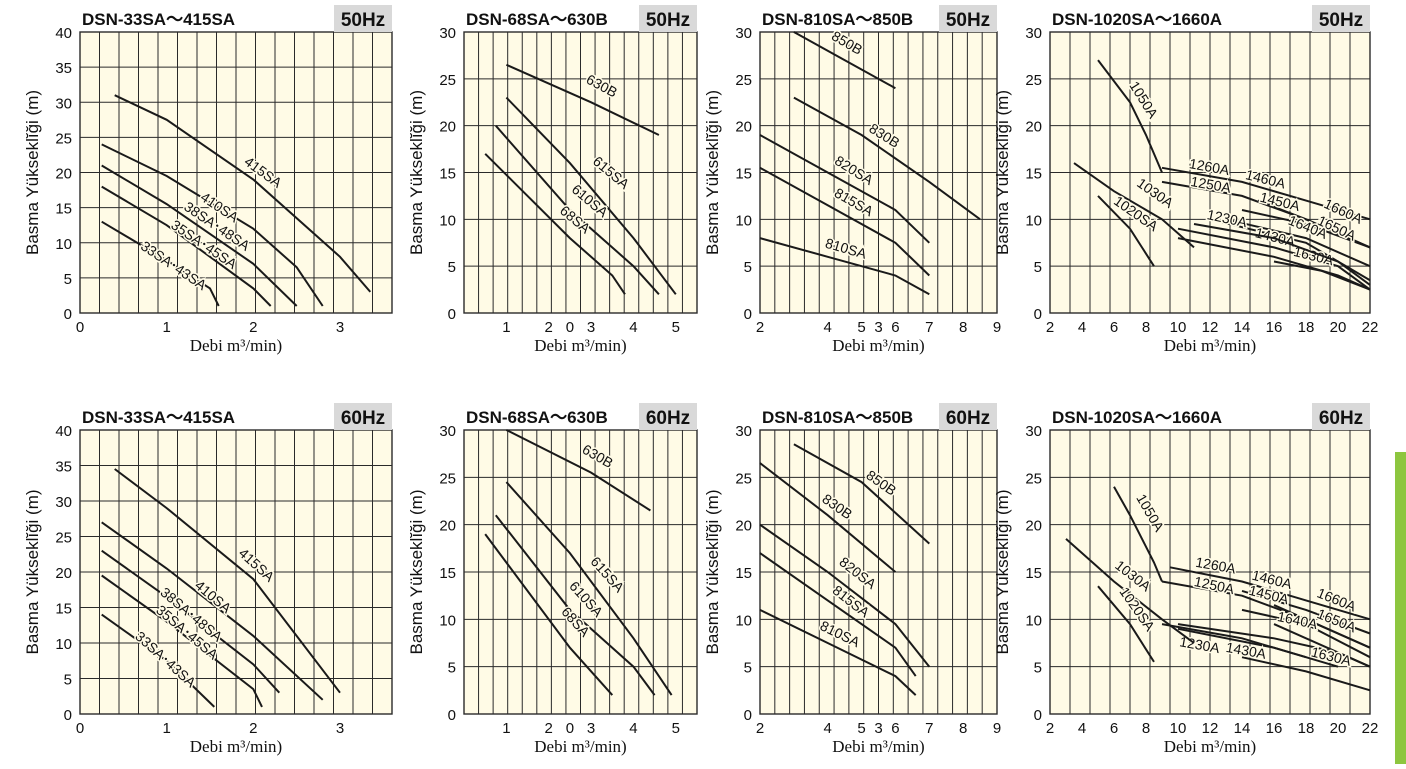 This screenshot has height=769, width=1406. What do you see at coordinates (828, 728) in the screenshot?
I see `chart-7-x-tick-label: 4` at bounding box center [828, 728].